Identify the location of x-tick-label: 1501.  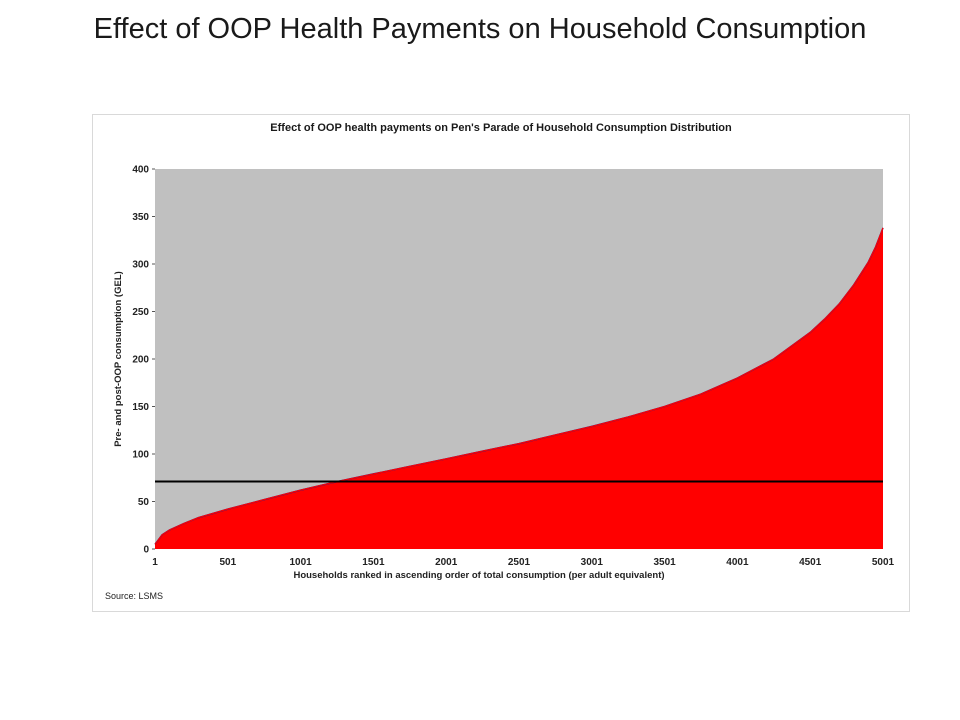
(373, 562).